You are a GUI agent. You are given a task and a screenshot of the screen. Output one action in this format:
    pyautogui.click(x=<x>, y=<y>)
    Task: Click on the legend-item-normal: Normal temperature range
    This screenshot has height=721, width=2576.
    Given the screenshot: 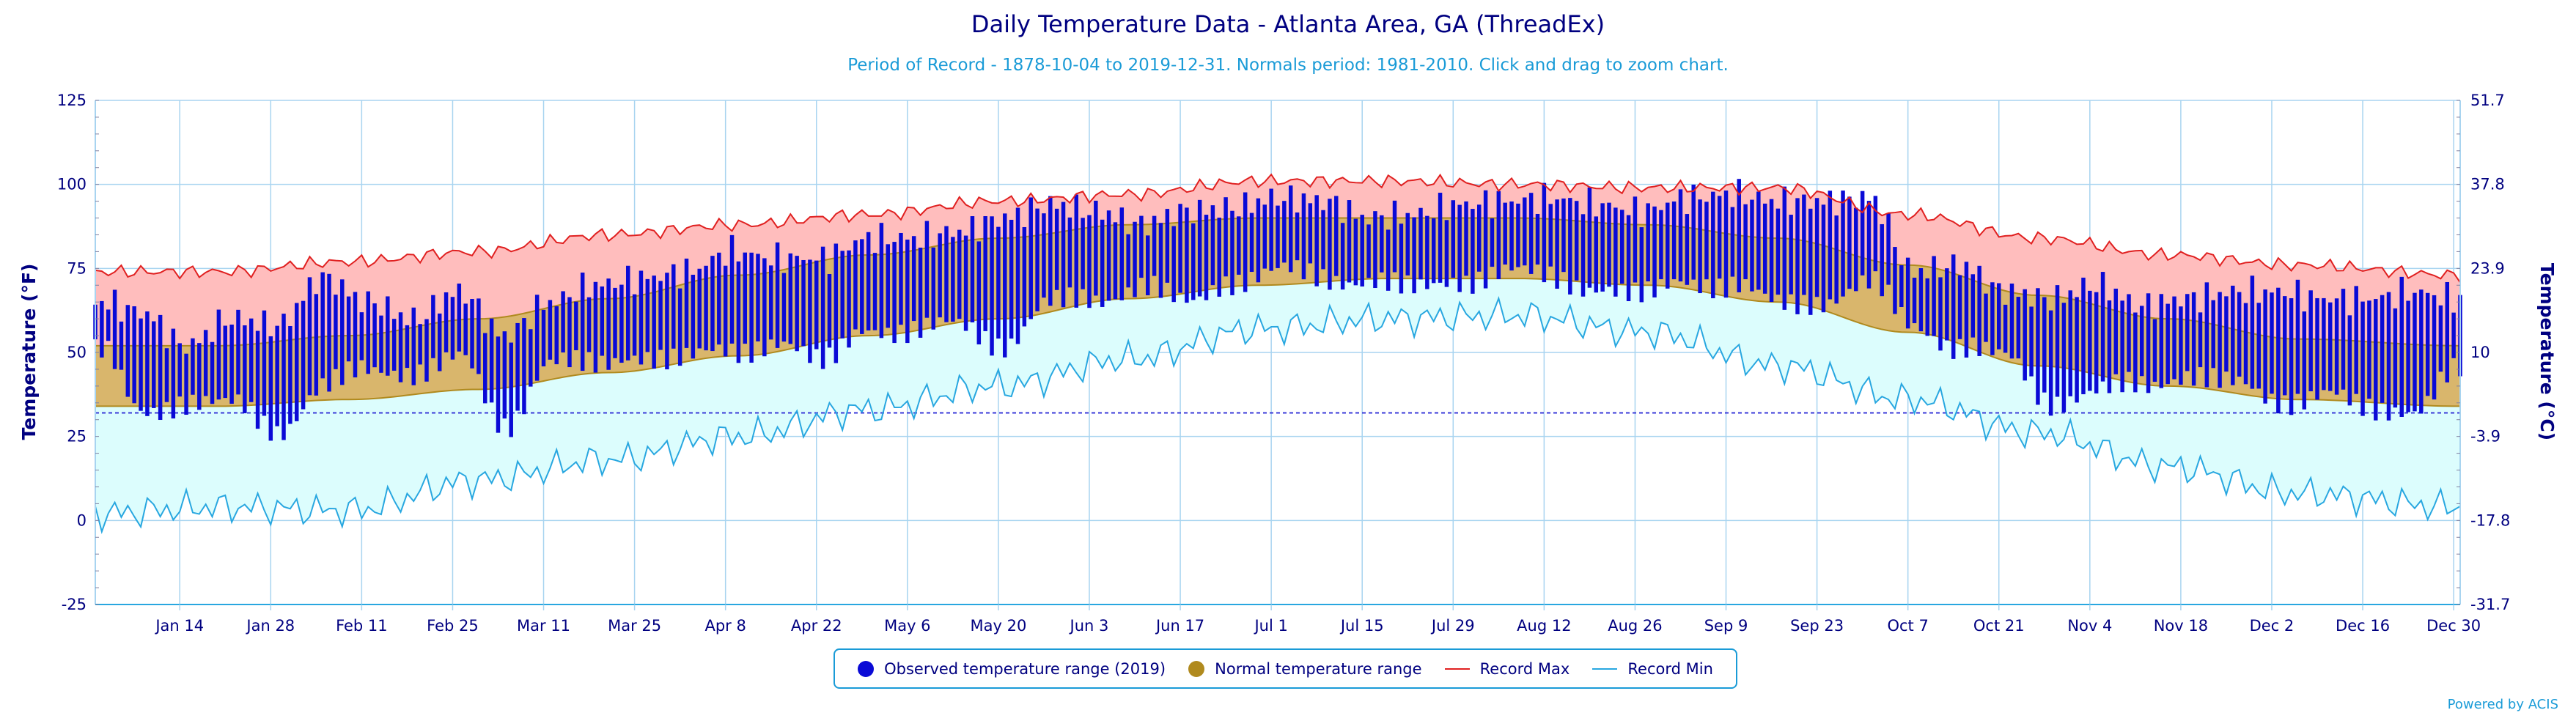 What is the action you would take?
    pyautogui.click(x=1305, y=669)
    